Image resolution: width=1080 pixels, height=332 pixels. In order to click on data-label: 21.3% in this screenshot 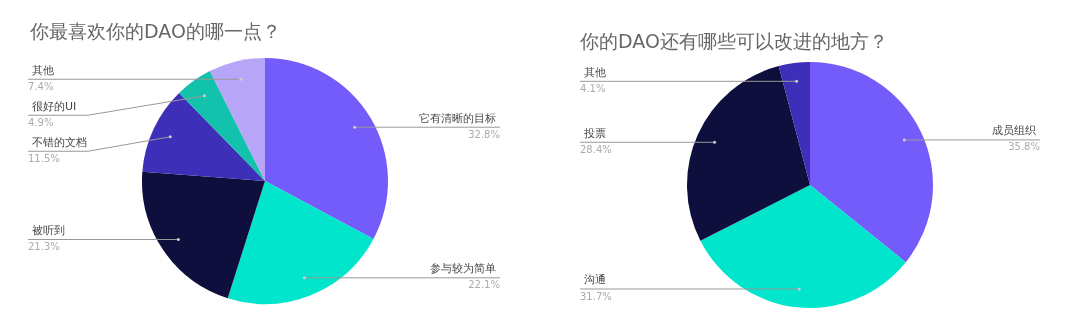, I will do `click(44, 247)`.